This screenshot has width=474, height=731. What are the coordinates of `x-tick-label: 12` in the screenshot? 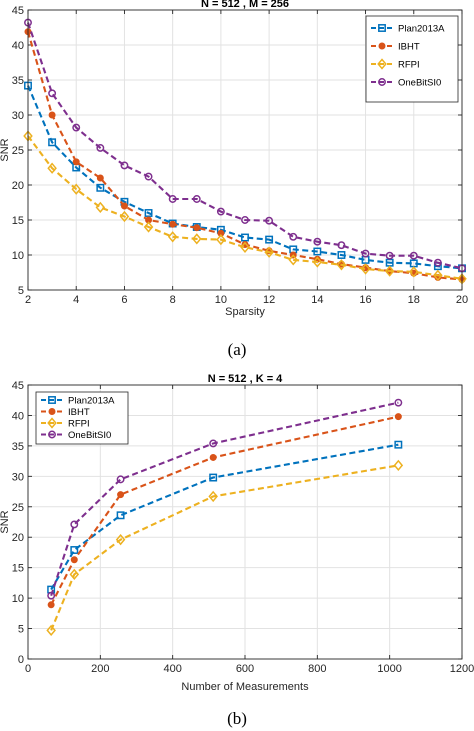 It's located at (269, 300).